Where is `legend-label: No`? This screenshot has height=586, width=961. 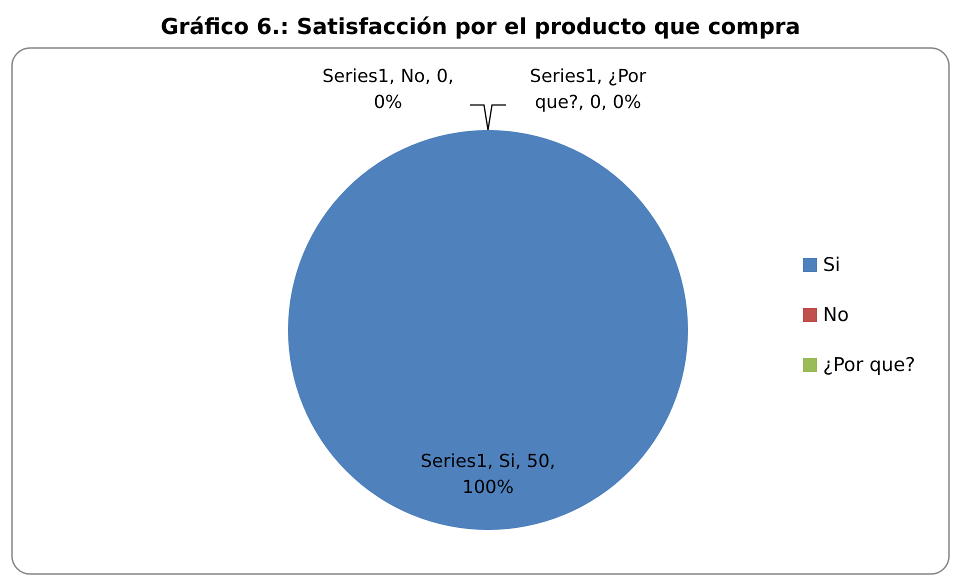 legend-label: No is located at coordinates (836, 315).